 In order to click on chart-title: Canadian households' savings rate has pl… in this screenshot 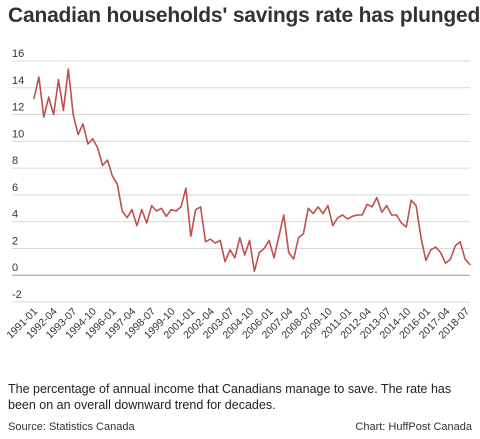, I will do `click(244, 15)`.